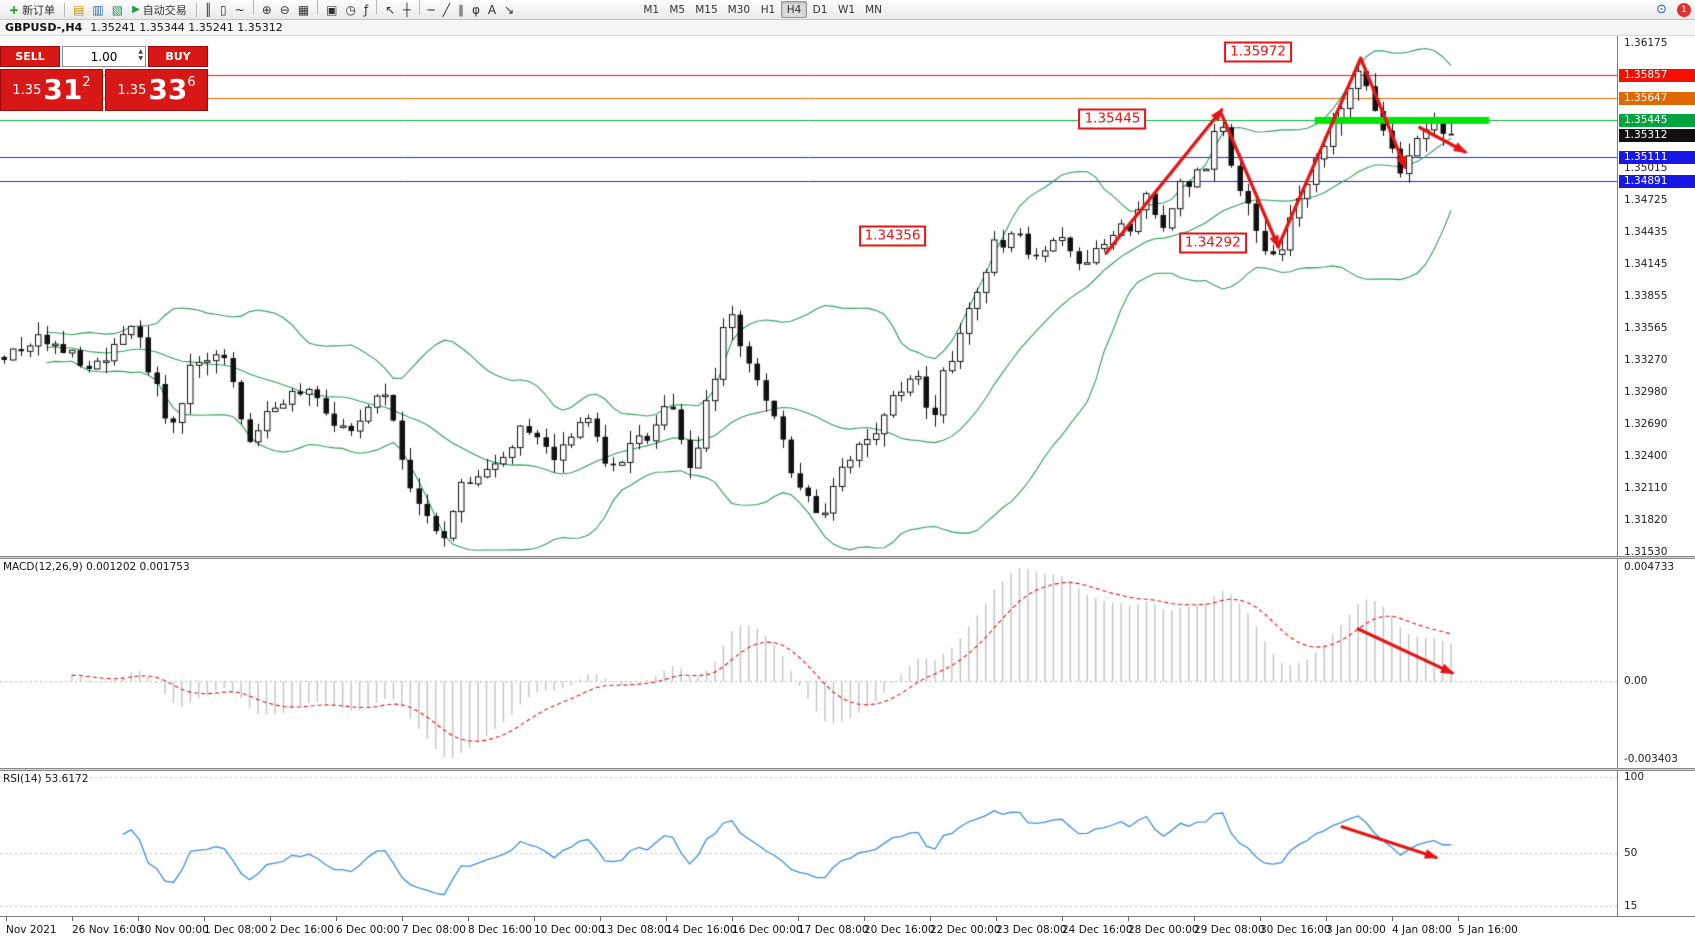 This screenshot has width=1695, height=943. I want to click on rsi-scale: 100 50 15, so click(1656, 843).